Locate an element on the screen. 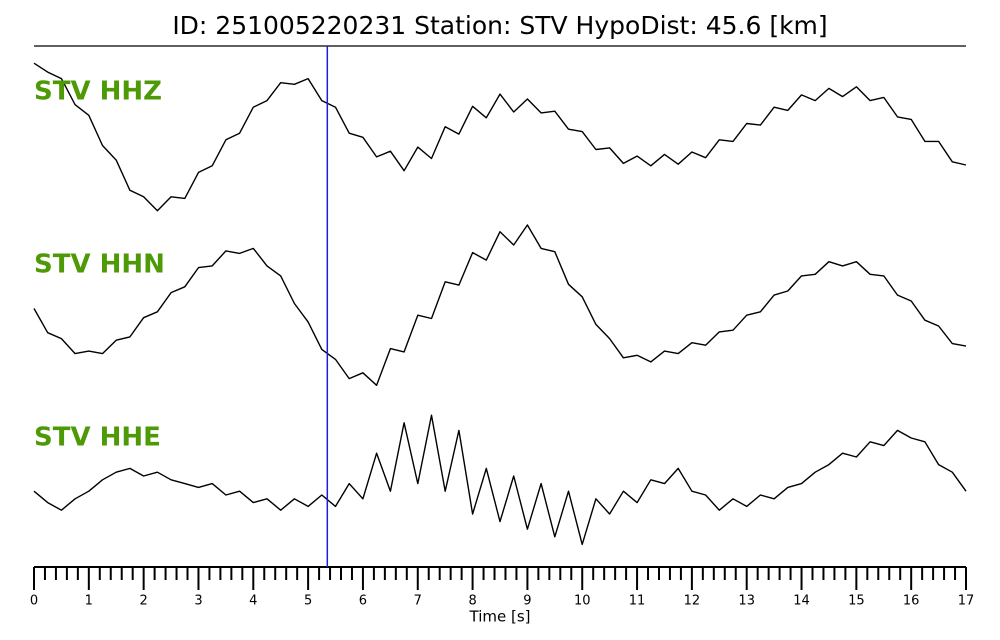  x-tick-label: 2 is located at coordinates (144, 601).